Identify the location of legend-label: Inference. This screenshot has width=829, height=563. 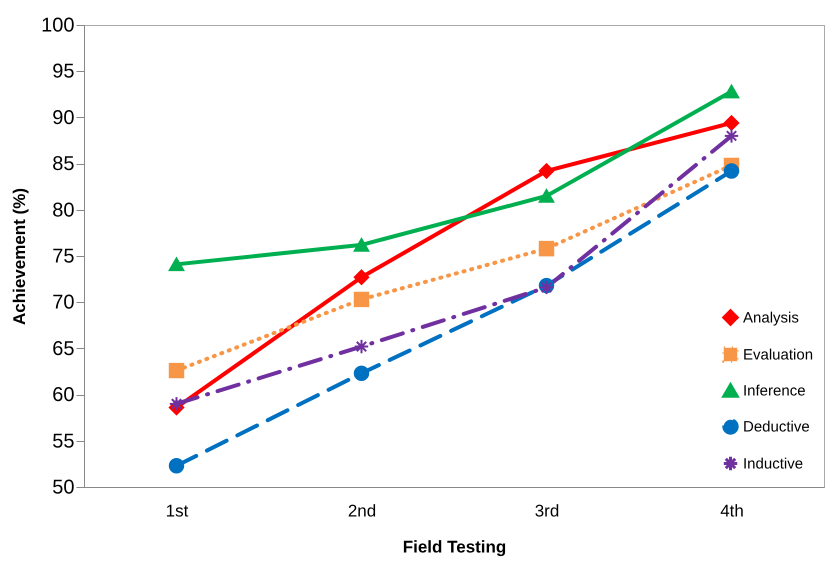
(774, 391).